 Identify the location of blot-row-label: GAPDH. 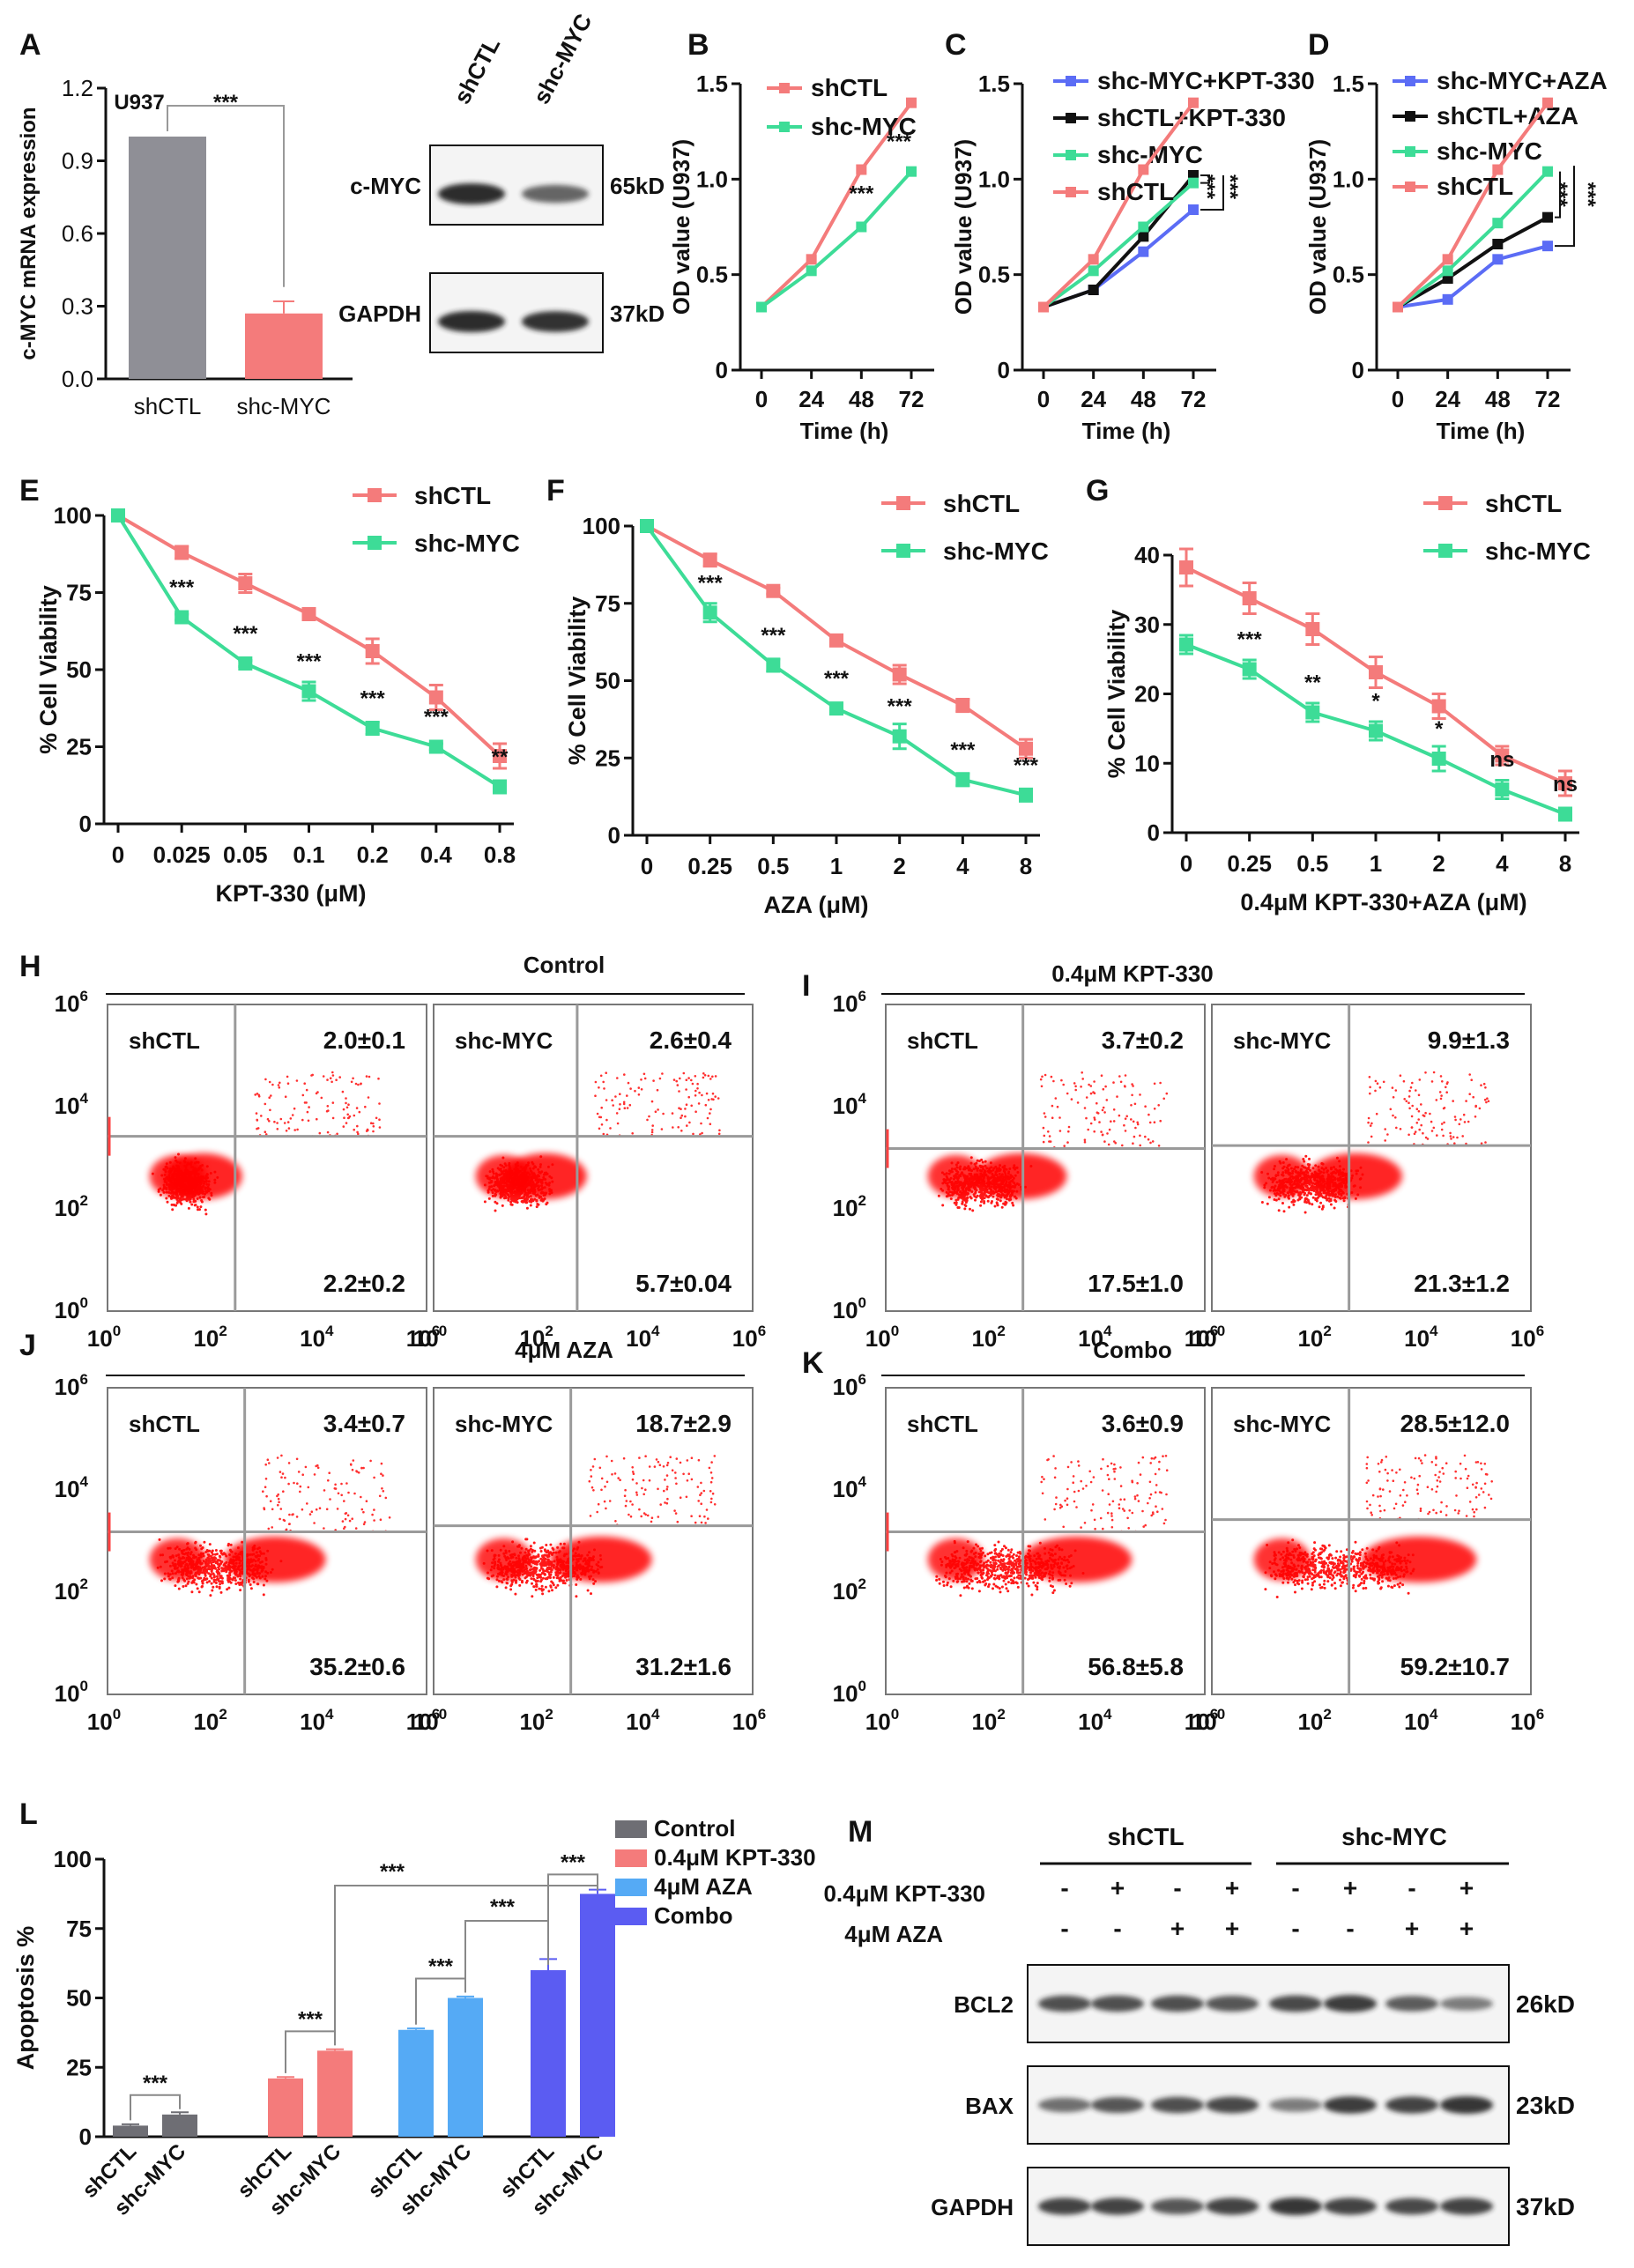
(379, 313).